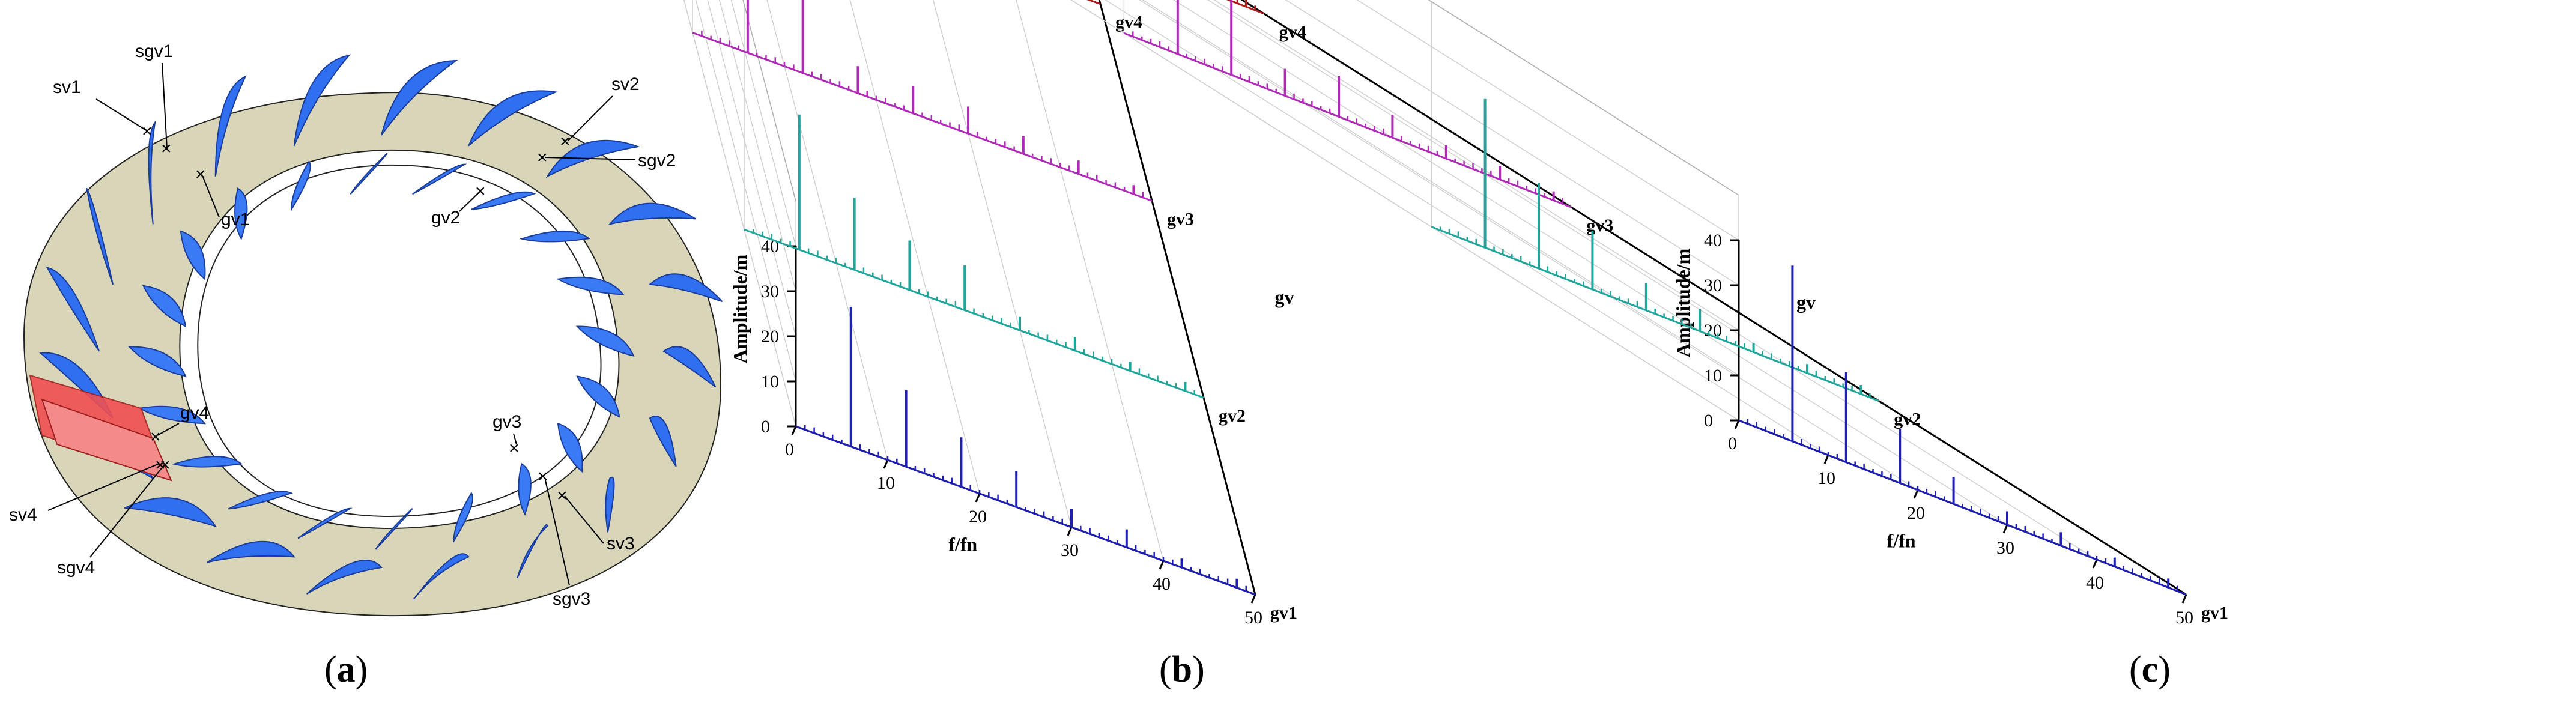 The image size is (2576, 705). I want to click on marker-sgv2: ×, so click(542, 158).